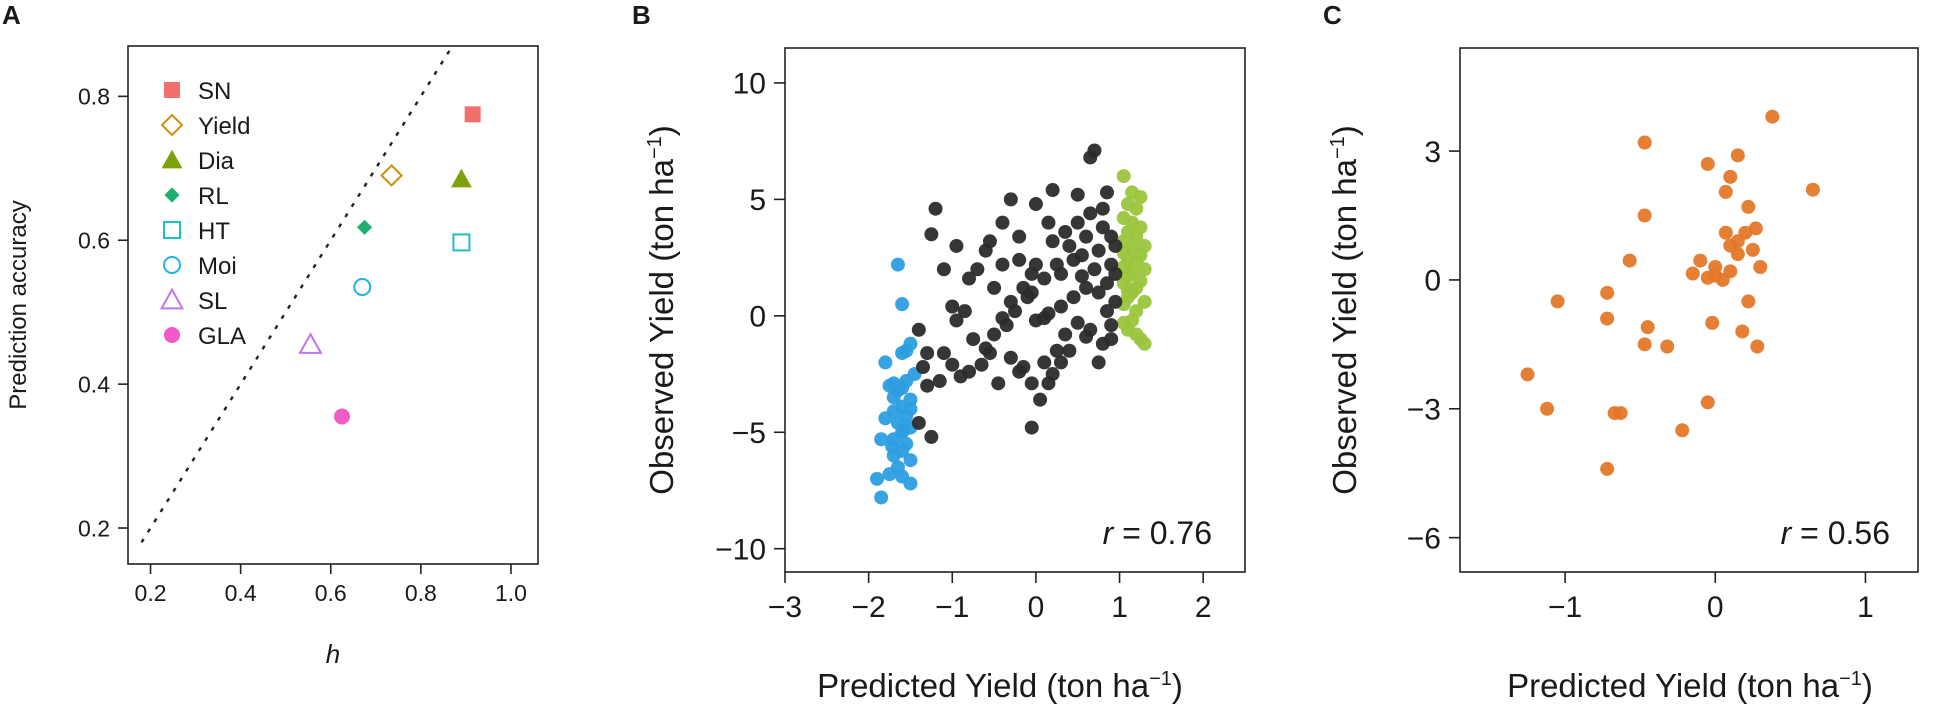  Describe the element at coordinates (362, 287) in the screenshot. I see `point-moi` at that location.